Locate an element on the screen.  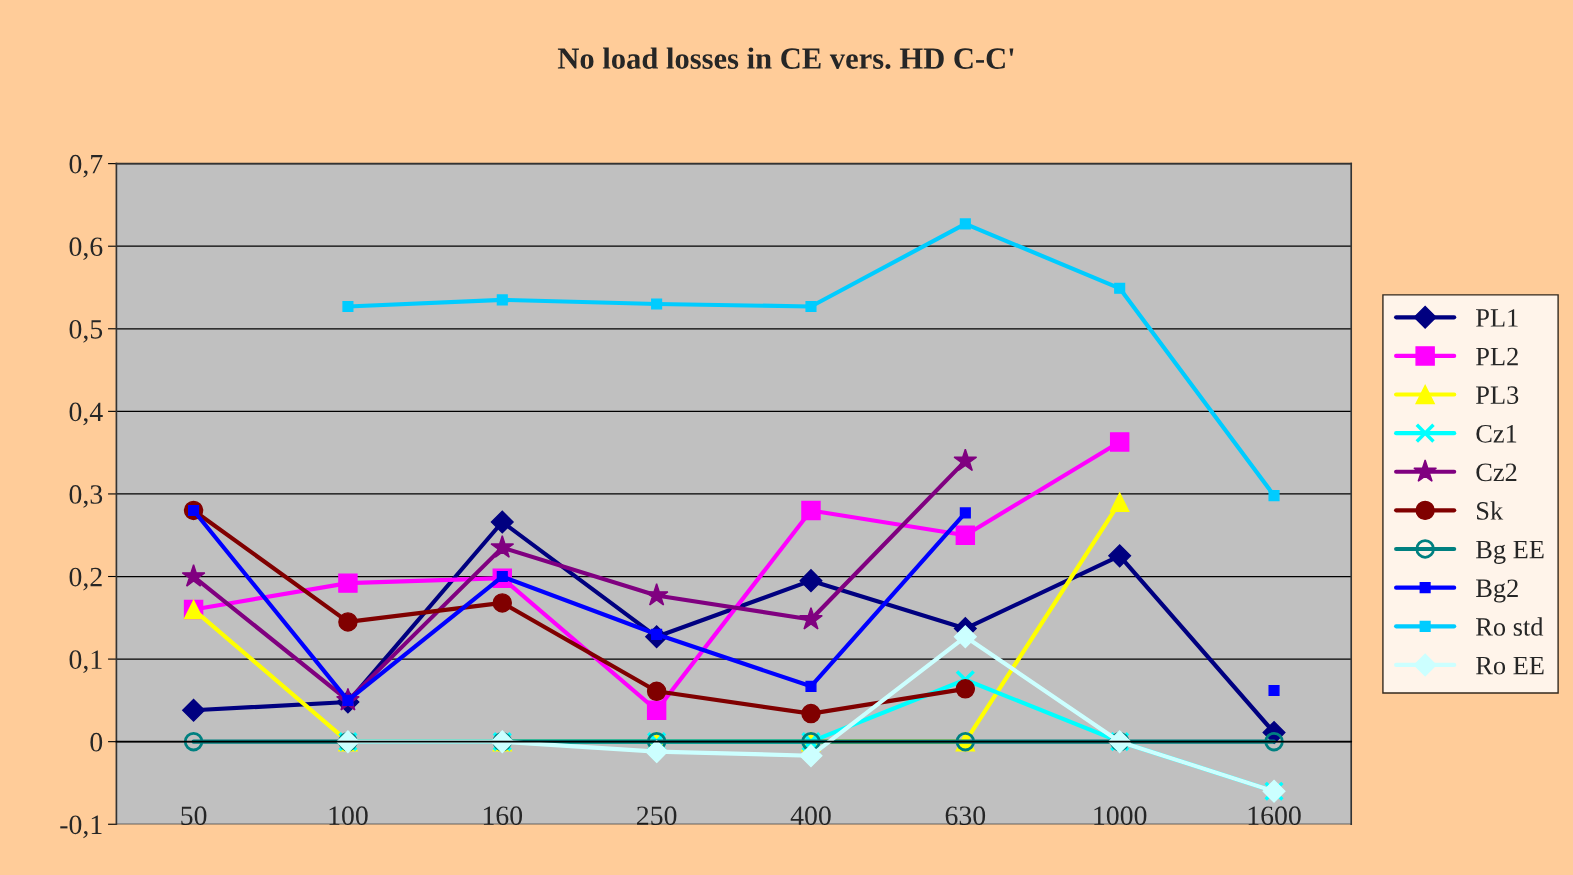
y-tick-label: 0,4 is located at coordinates (86, 414).